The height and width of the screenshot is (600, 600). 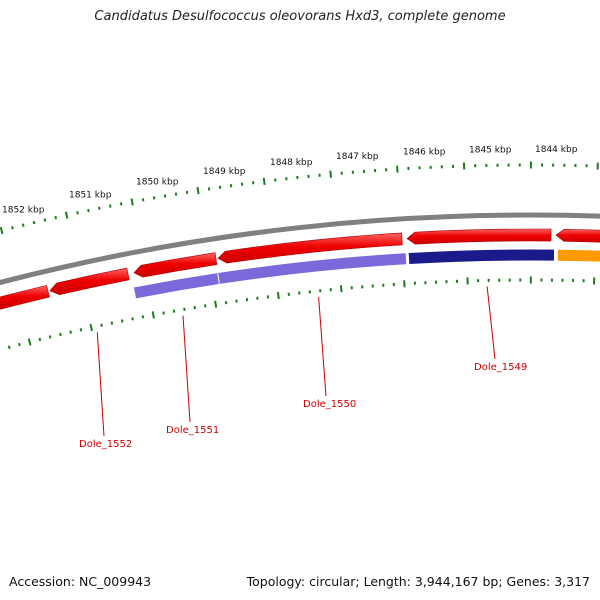 What do you see at coordinates (424, 153) in the screenshot?
I see `scale-label: 1846 kbp` at bounding box center [424, 153].